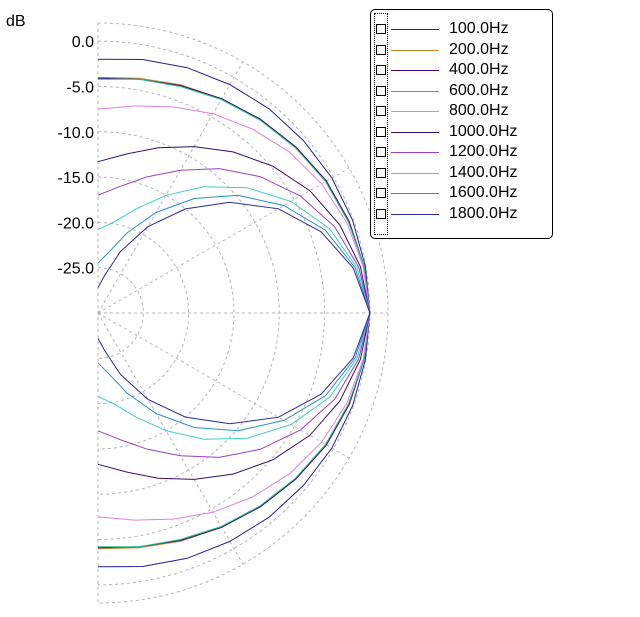 The width and height of the screenshot is (640, 617). Describe the element at coordinates (483, 213) in the screenshot. I see `legend-label: 1800.0Hz` at that location.